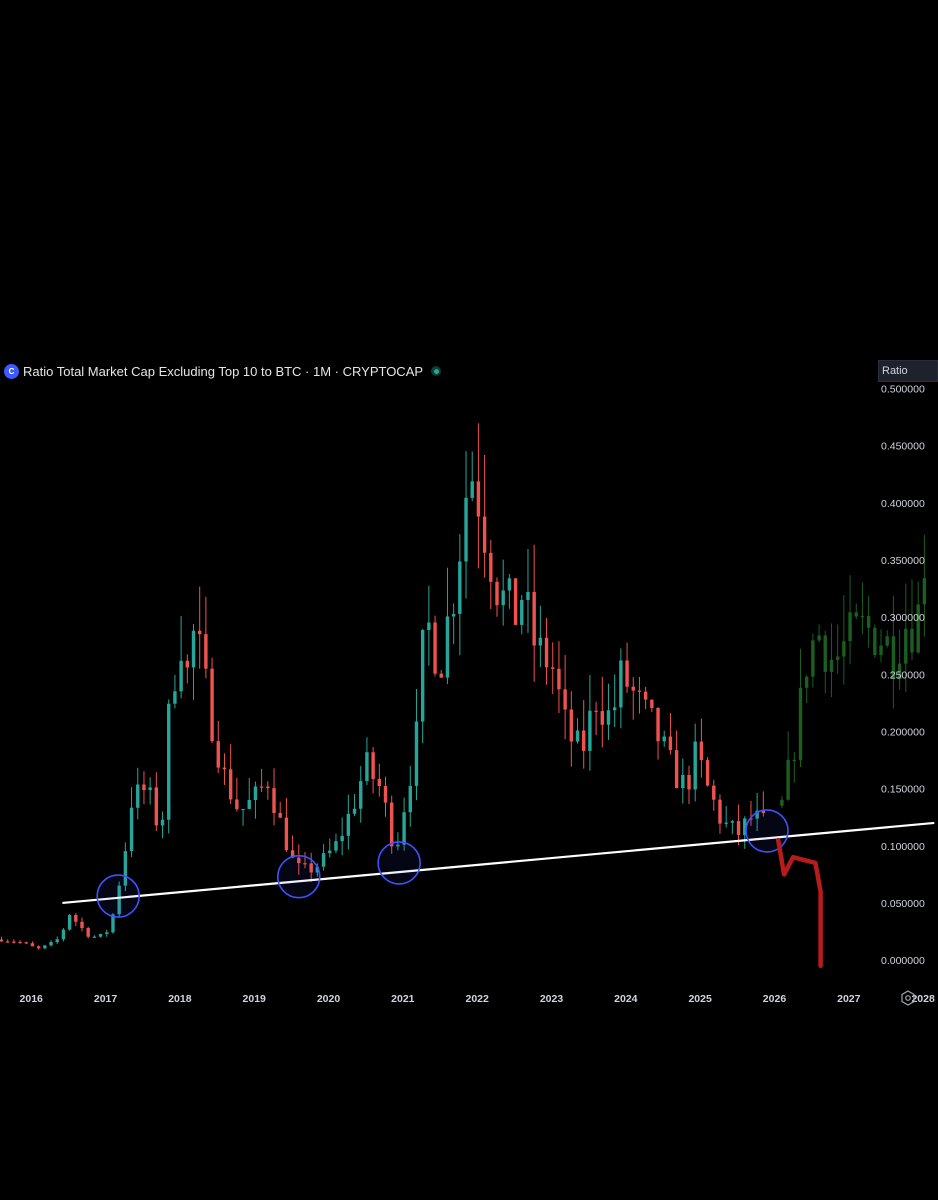 The height and width of the screenshot is (1200, 938). What do you see at coordinates (775, 999) in the screenshot?
I see `x-tick-label: 2026` at bounding box center [775, 999].